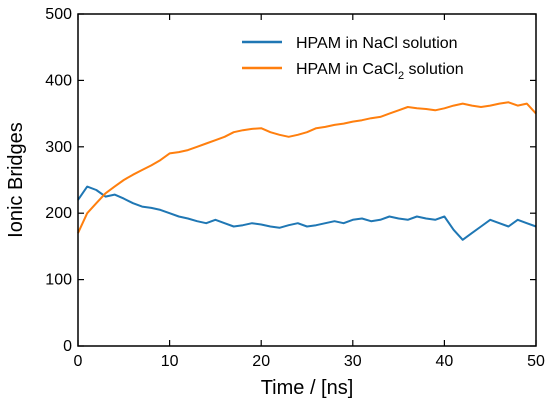  Describe the element at coordinates (58, 147) in the screenshot. I see `y-tick-label: 300` at that location.